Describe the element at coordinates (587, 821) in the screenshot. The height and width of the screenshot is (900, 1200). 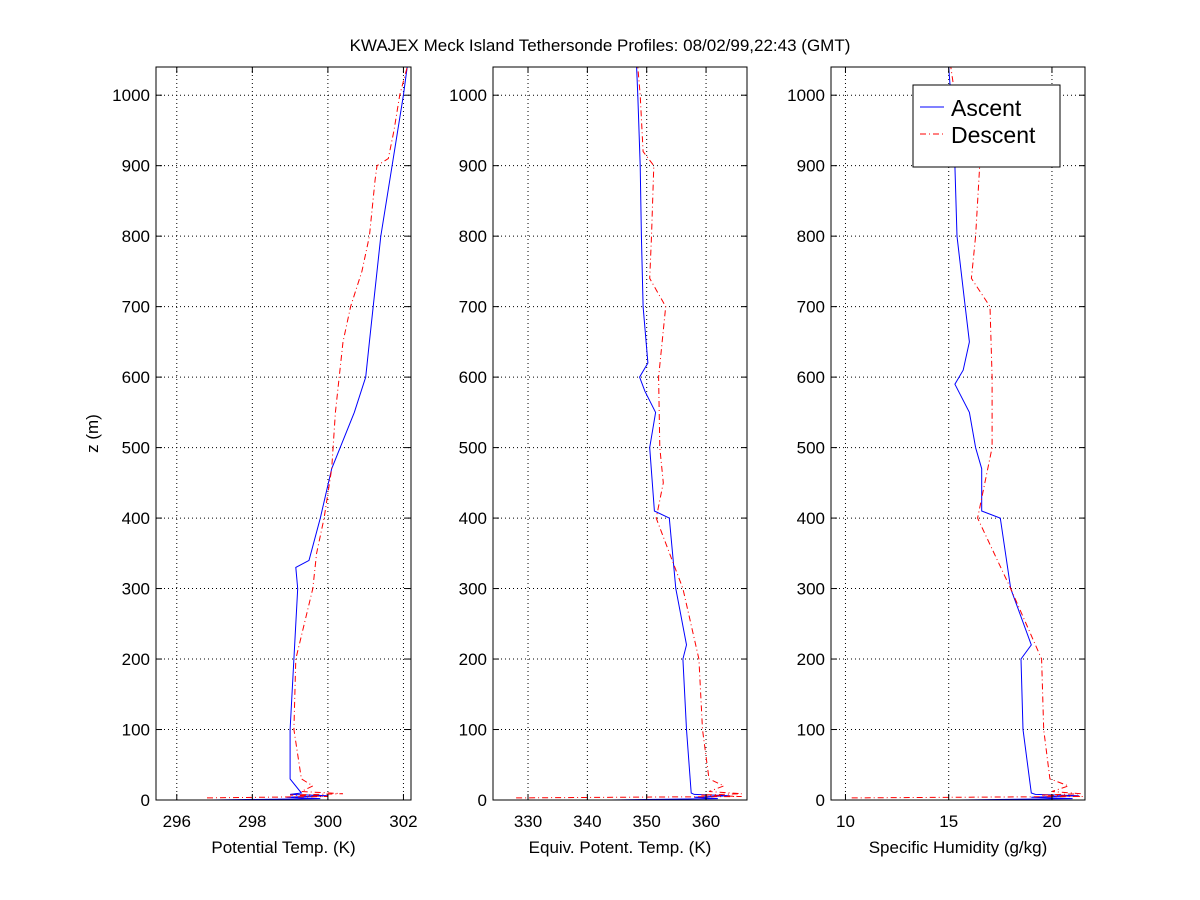
I see `x-tick-label: 340` at that location.